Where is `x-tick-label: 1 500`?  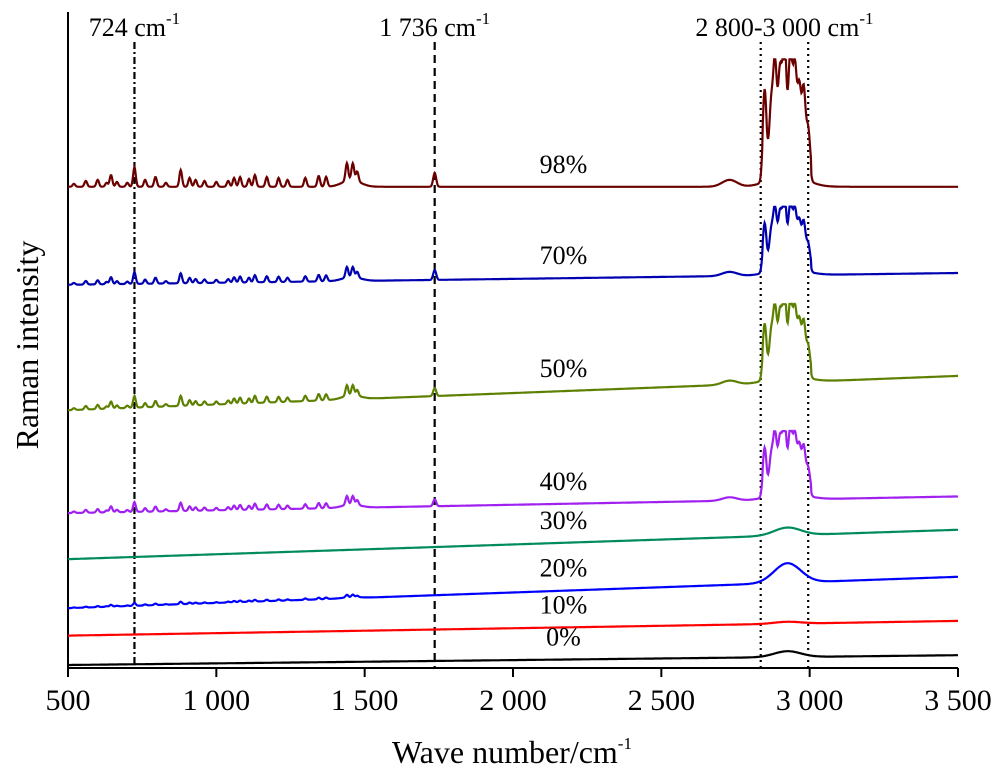
x-tick-label: 1 500 is located at coordinates (365, 700).